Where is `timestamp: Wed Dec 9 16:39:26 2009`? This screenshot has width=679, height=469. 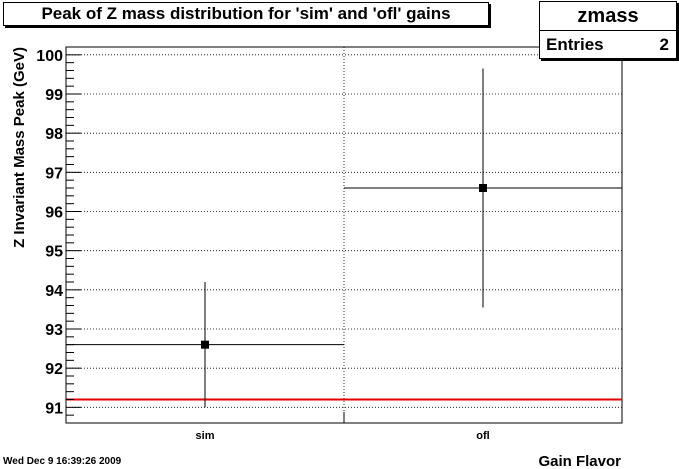
timestamp: Wed Dec 9 16:39:26 2009 is located at coordinates (62, 461).